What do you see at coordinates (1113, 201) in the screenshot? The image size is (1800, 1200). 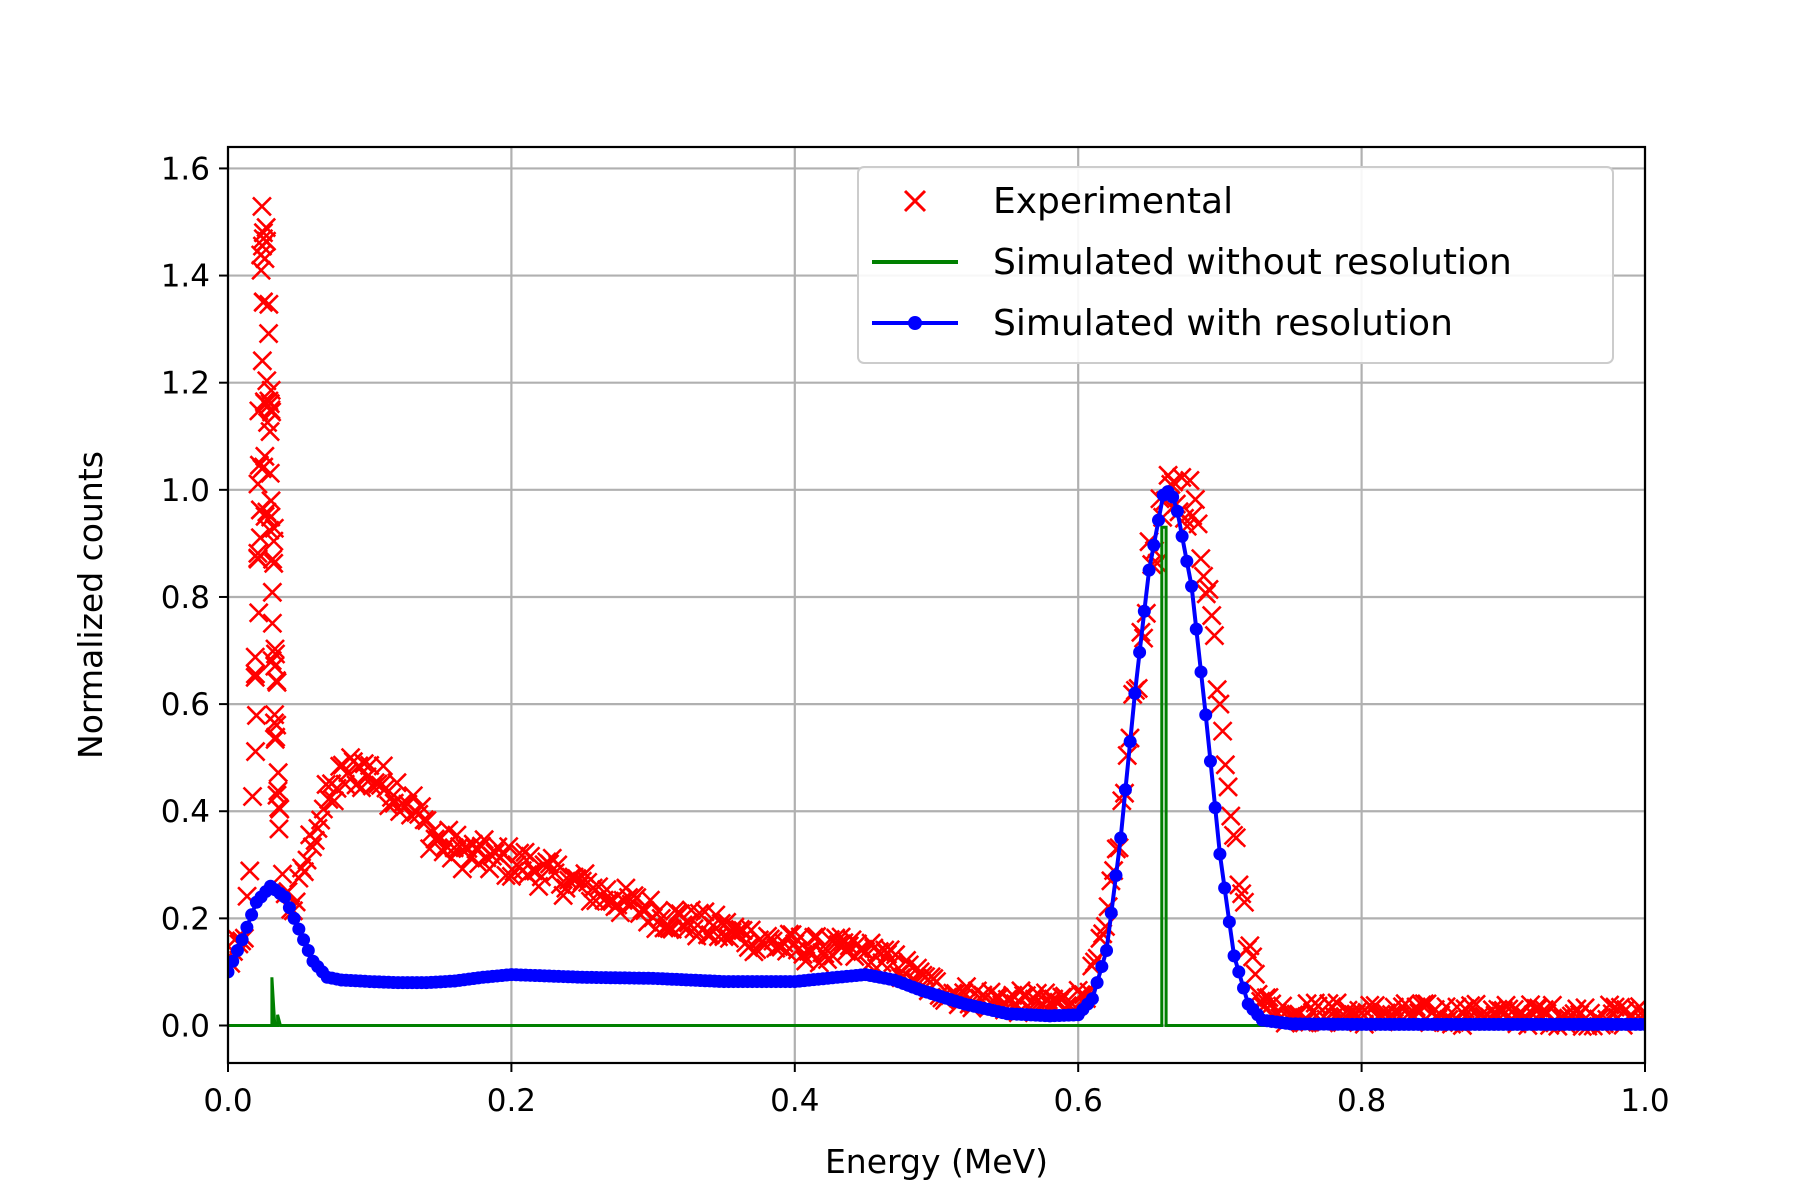 I see `legend-label-experimental: Experimental` at bounding box center [1113, 201].